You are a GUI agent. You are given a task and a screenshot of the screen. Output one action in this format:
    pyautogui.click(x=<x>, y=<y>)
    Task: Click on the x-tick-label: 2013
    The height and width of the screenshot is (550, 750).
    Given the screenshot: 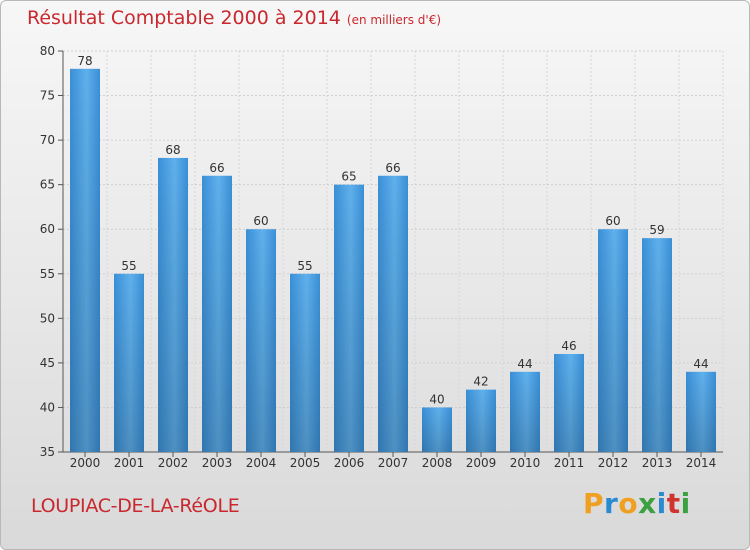 What is the action you would take?
    pyautogui.click(x=657, y=463)
    